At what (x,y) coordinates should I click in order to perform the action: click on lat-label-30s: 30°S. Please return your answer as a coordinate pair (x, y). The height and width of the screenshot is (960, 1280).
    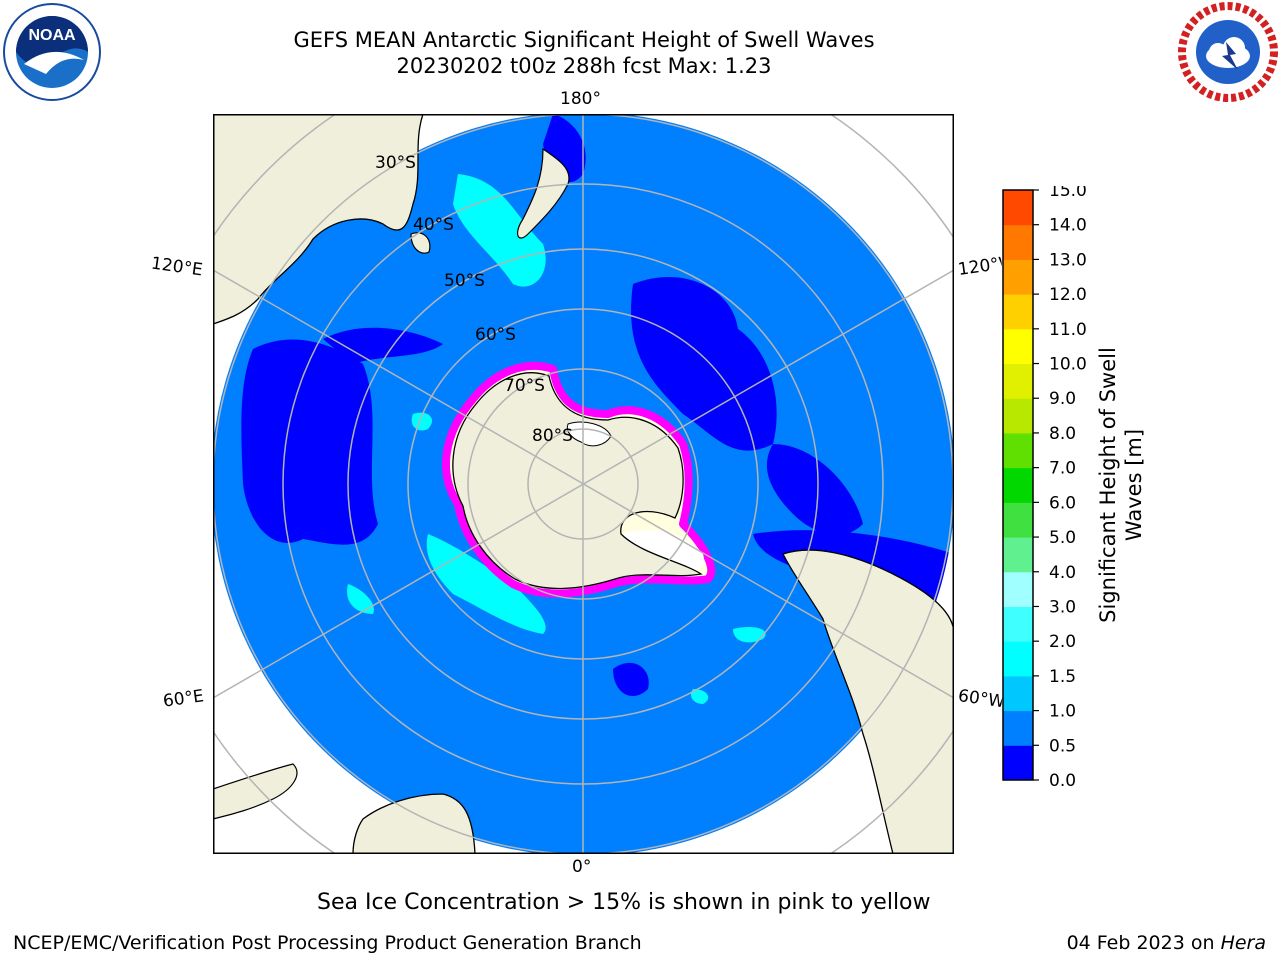
    Looking at the image, I should click on (395, 163).